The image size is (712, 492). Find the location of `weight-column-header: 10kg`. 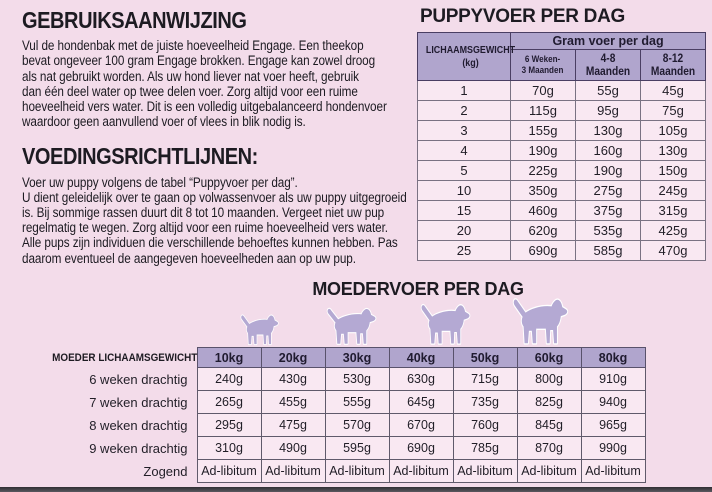

weight-column-header: 10kg is located at coordinates (229, 357).